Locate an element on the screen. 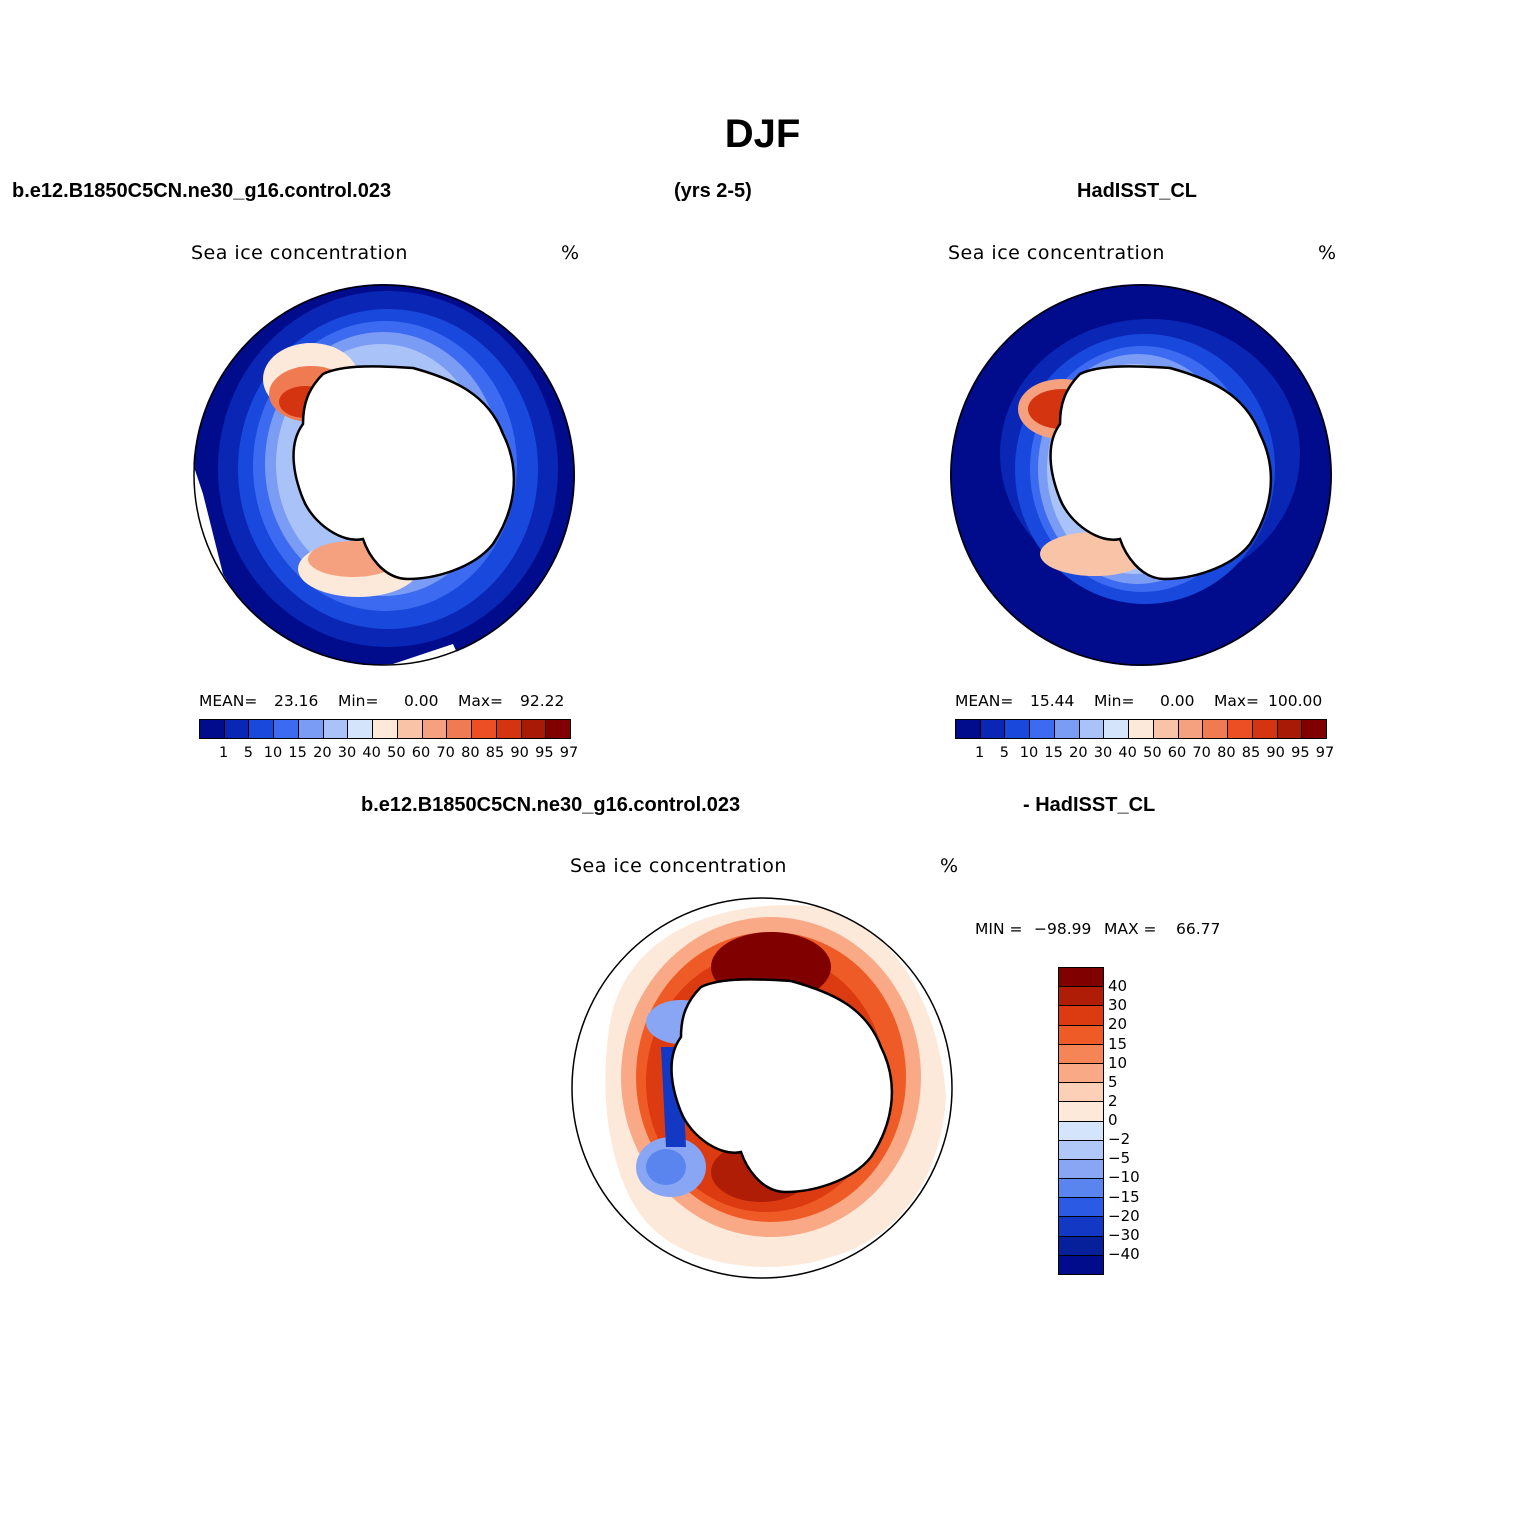  diff-panel-title: Sea ice concentration is located at coordinates (678, 866).